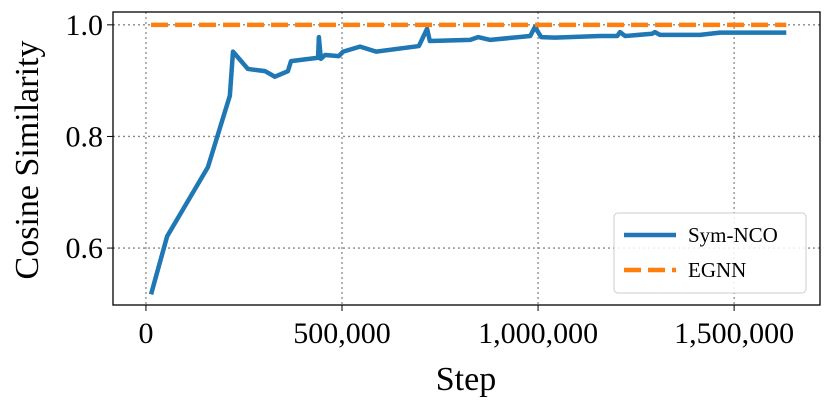 This screenshot has height=416, width=830. I want to click on x-tick-label: 500,000, so click(342, 333).